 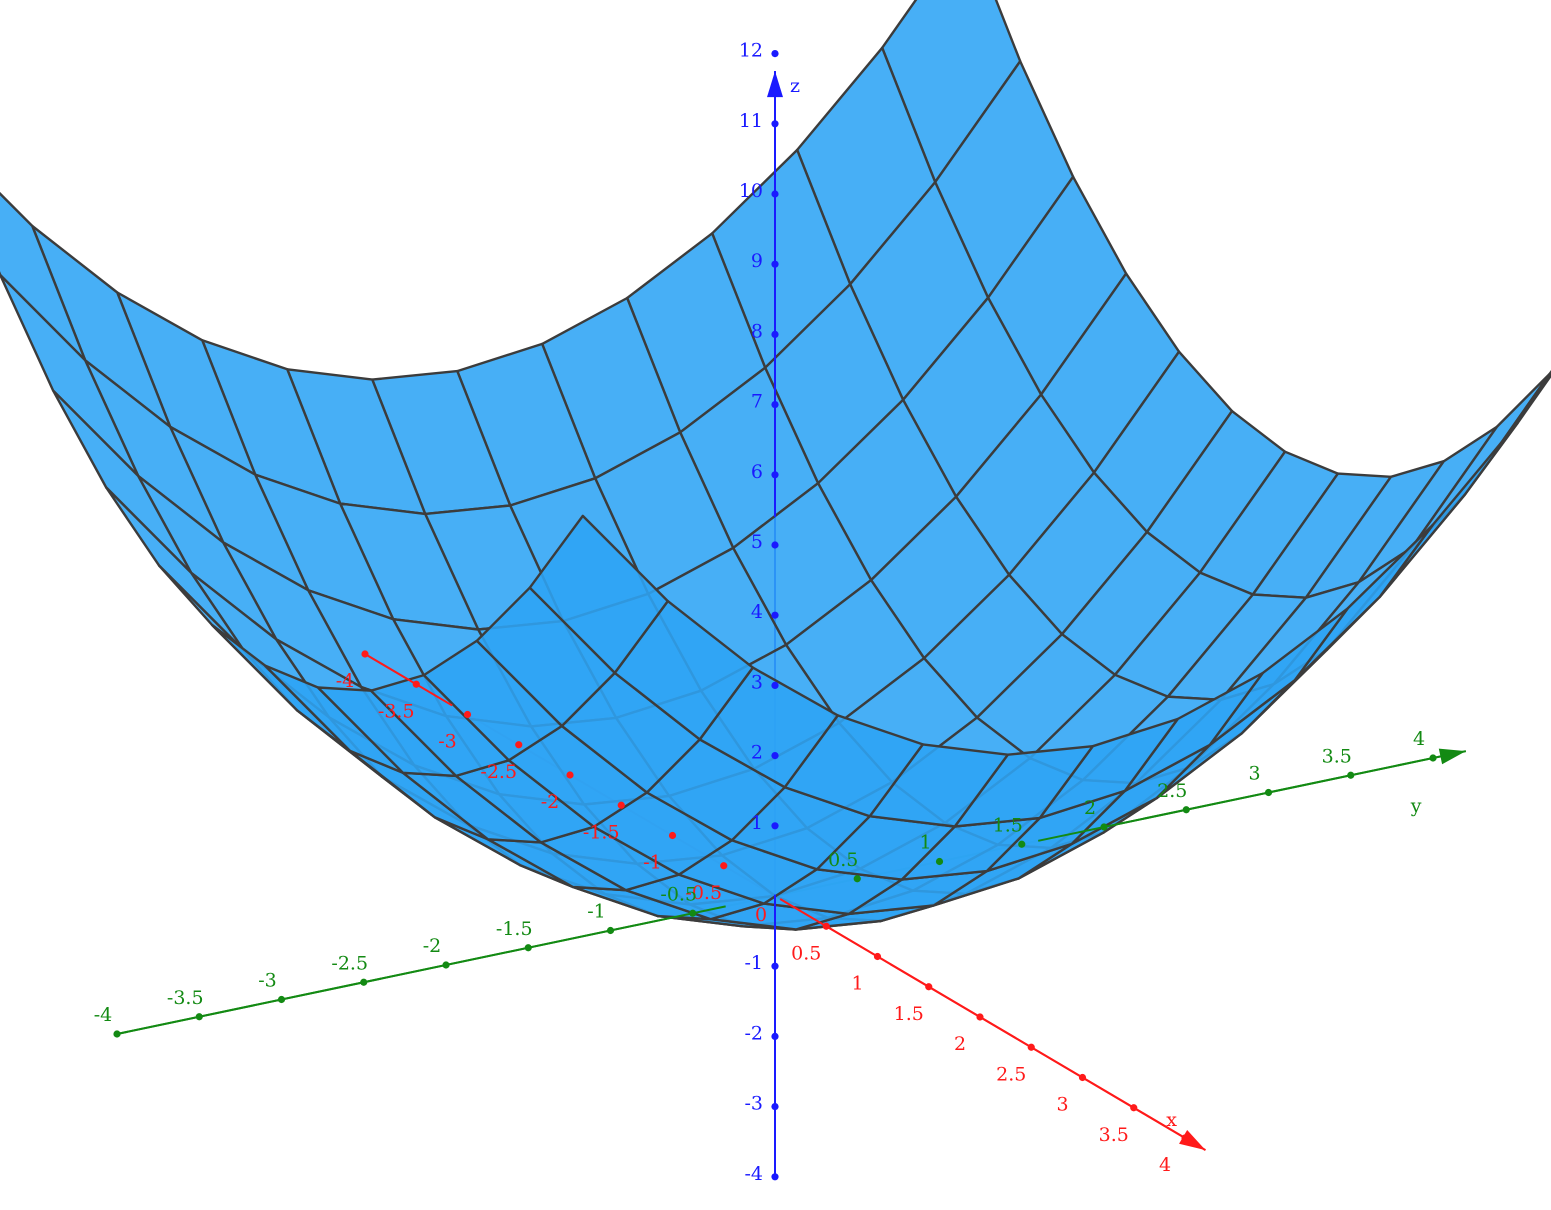 I want to click on y-tick-label: 2.5, so click(x=1172, y=791).